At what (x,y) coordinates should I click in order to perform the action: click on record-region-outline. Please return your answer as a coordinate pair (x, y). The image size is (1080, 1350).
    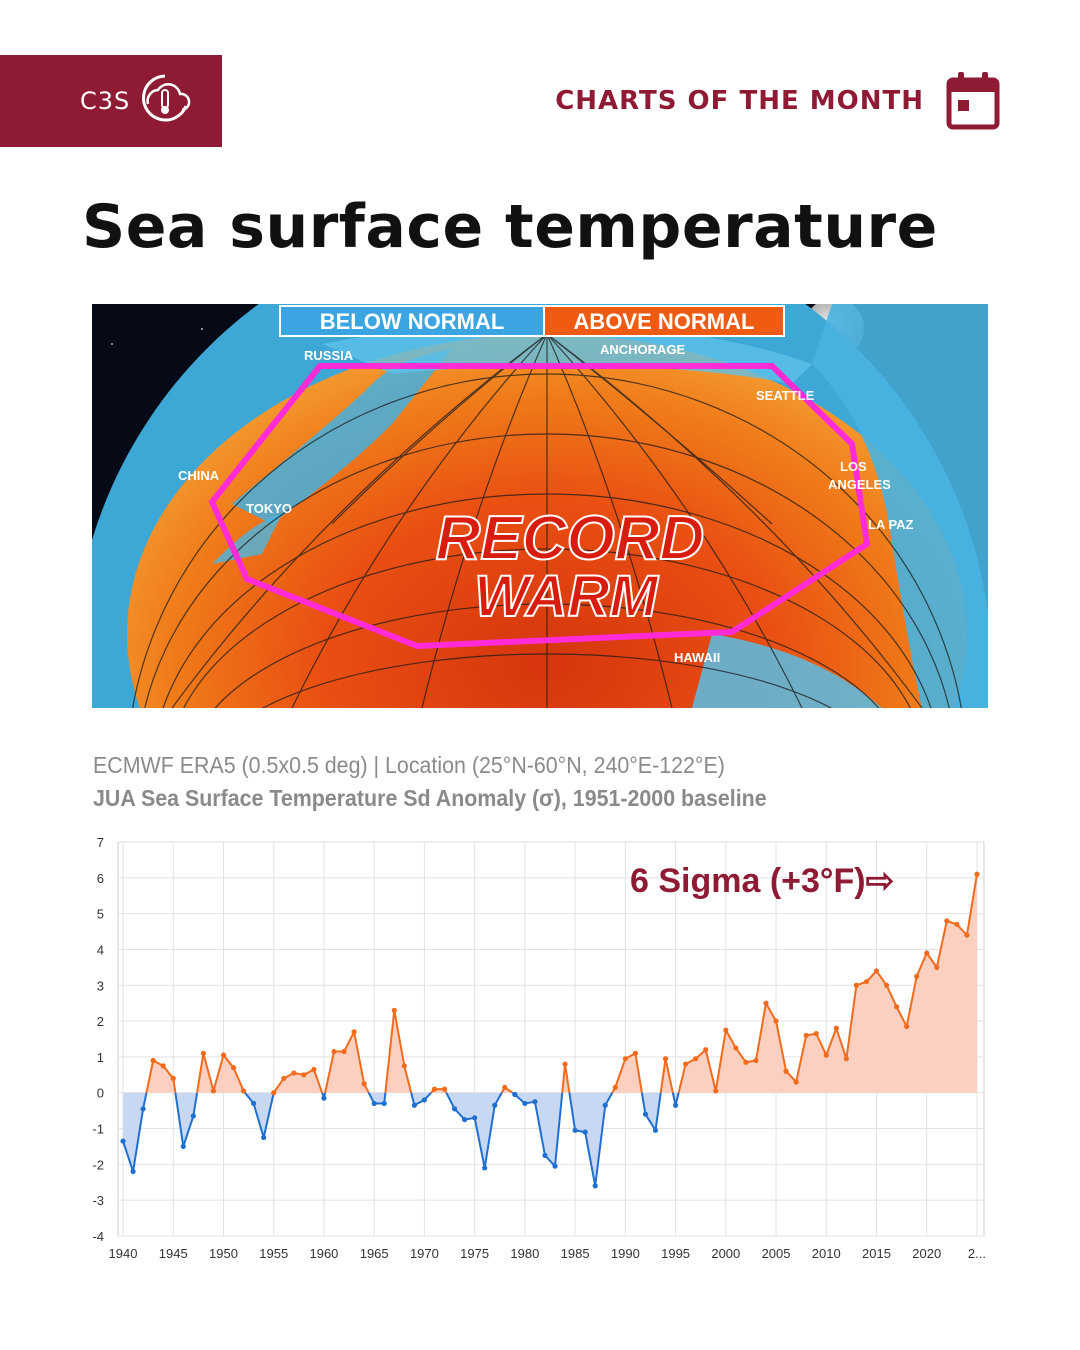
    Looking at the image, I should click on (539, 506).